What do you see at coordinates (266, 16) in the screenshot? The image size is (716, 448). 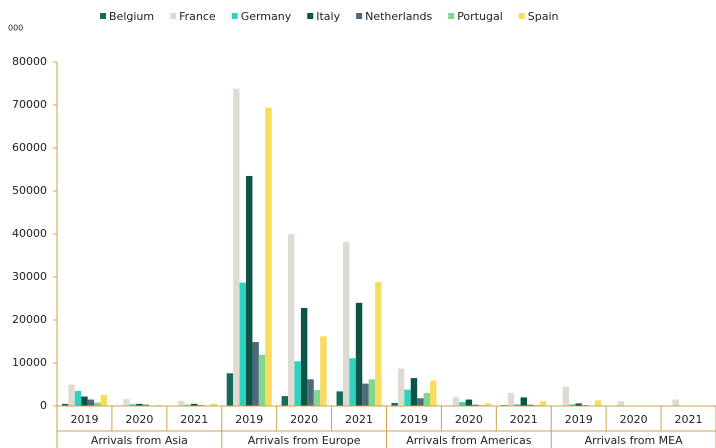 I see `legend-label: Germany` at bounding box center [266, 16].